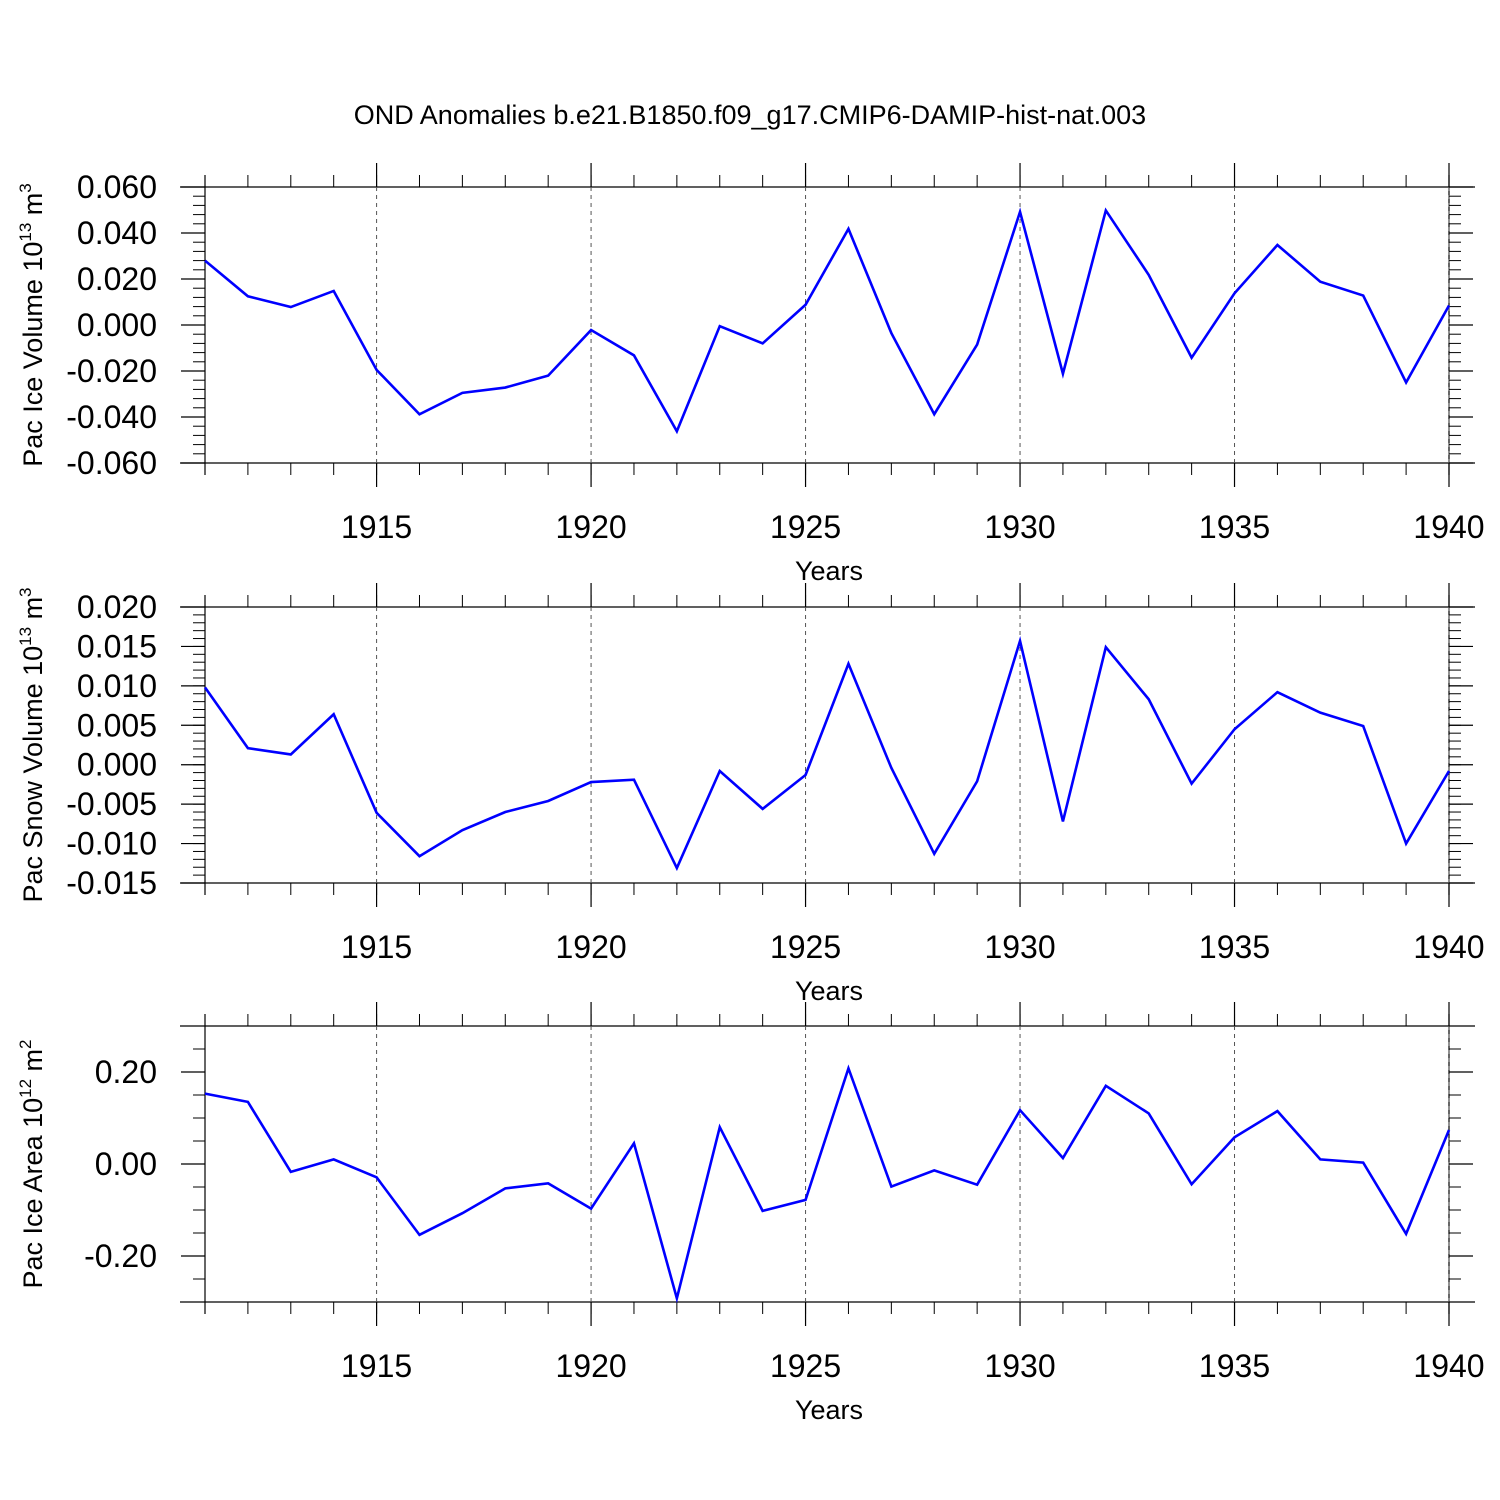  What do you see at coordinates (126, 1164) in the screenshot?
I see `y-tick-label: 0.00` at bounding box center [126, 1164].